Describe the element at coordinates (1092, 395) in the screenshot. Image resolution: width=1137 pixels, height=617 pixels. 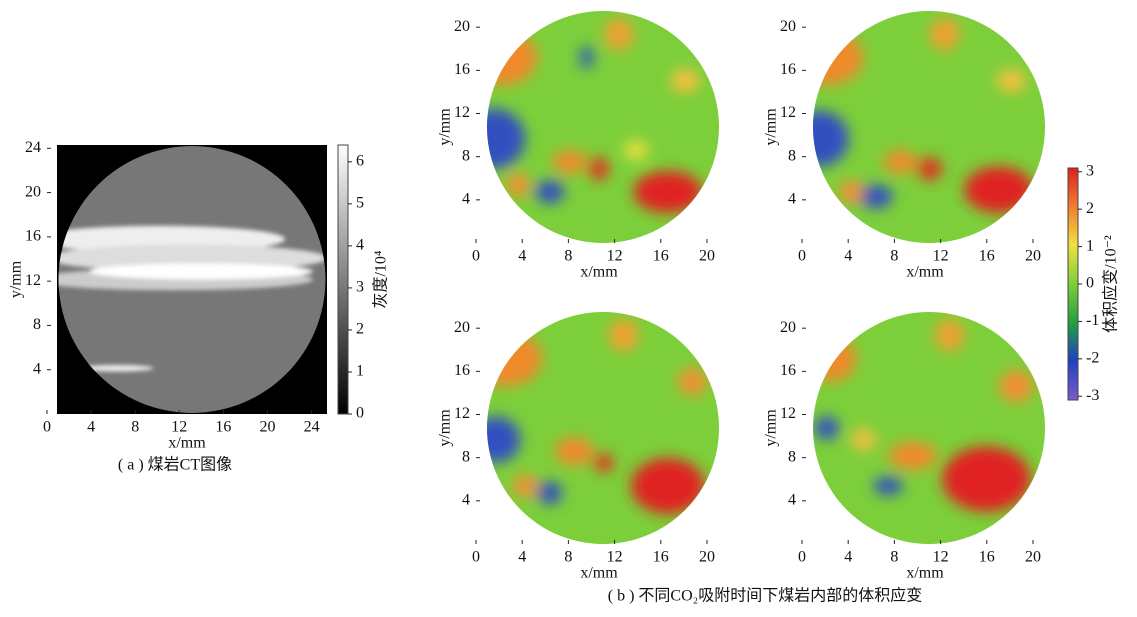
I see `colorbar-tick-label: -3` at that location.